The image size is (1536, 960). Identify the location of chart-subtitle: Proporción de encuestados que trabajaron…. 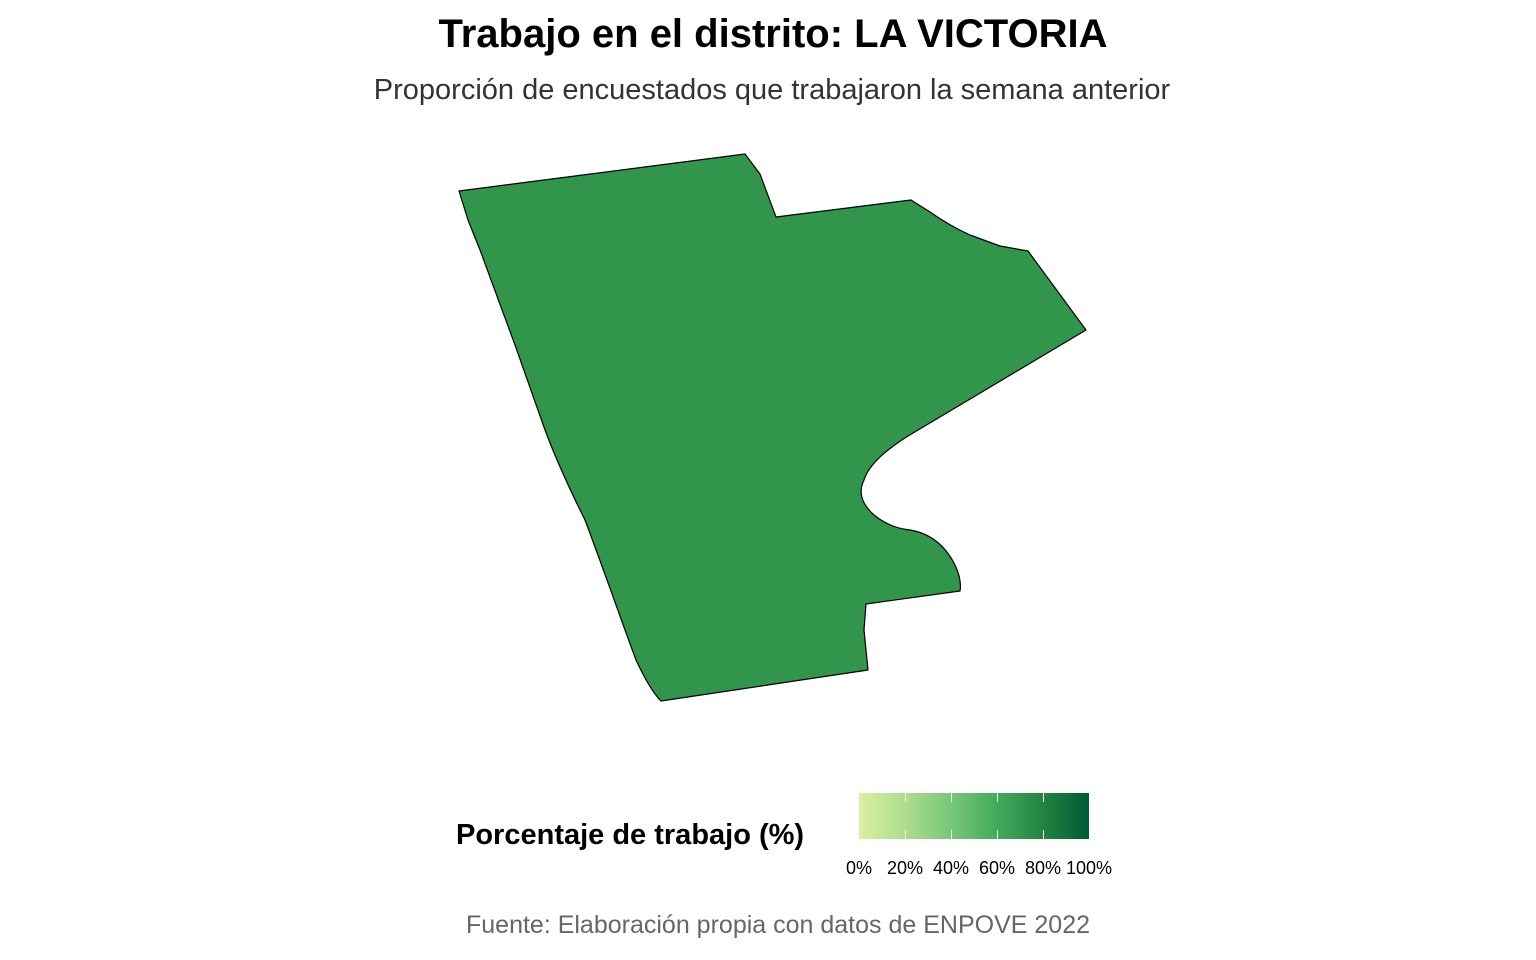
(772, 90).